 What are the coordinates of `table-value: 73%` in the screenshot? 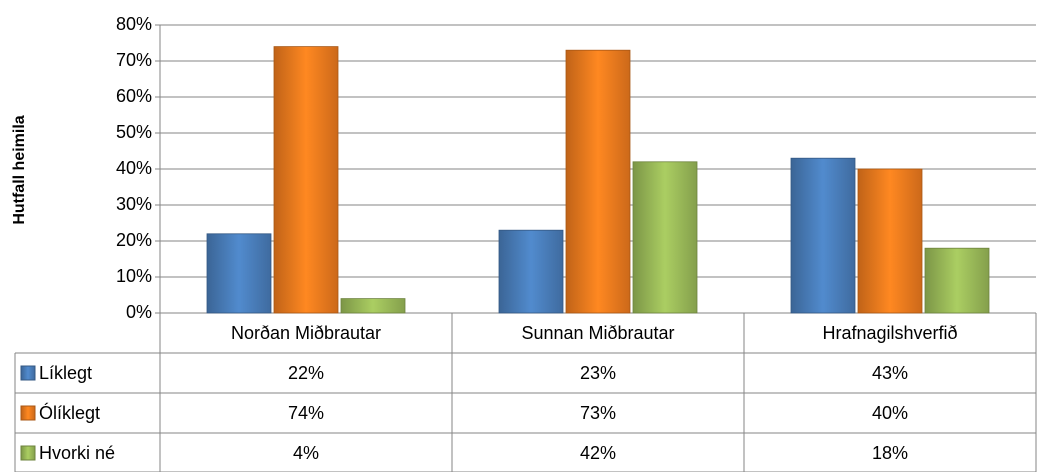 It's located at (598, 413).